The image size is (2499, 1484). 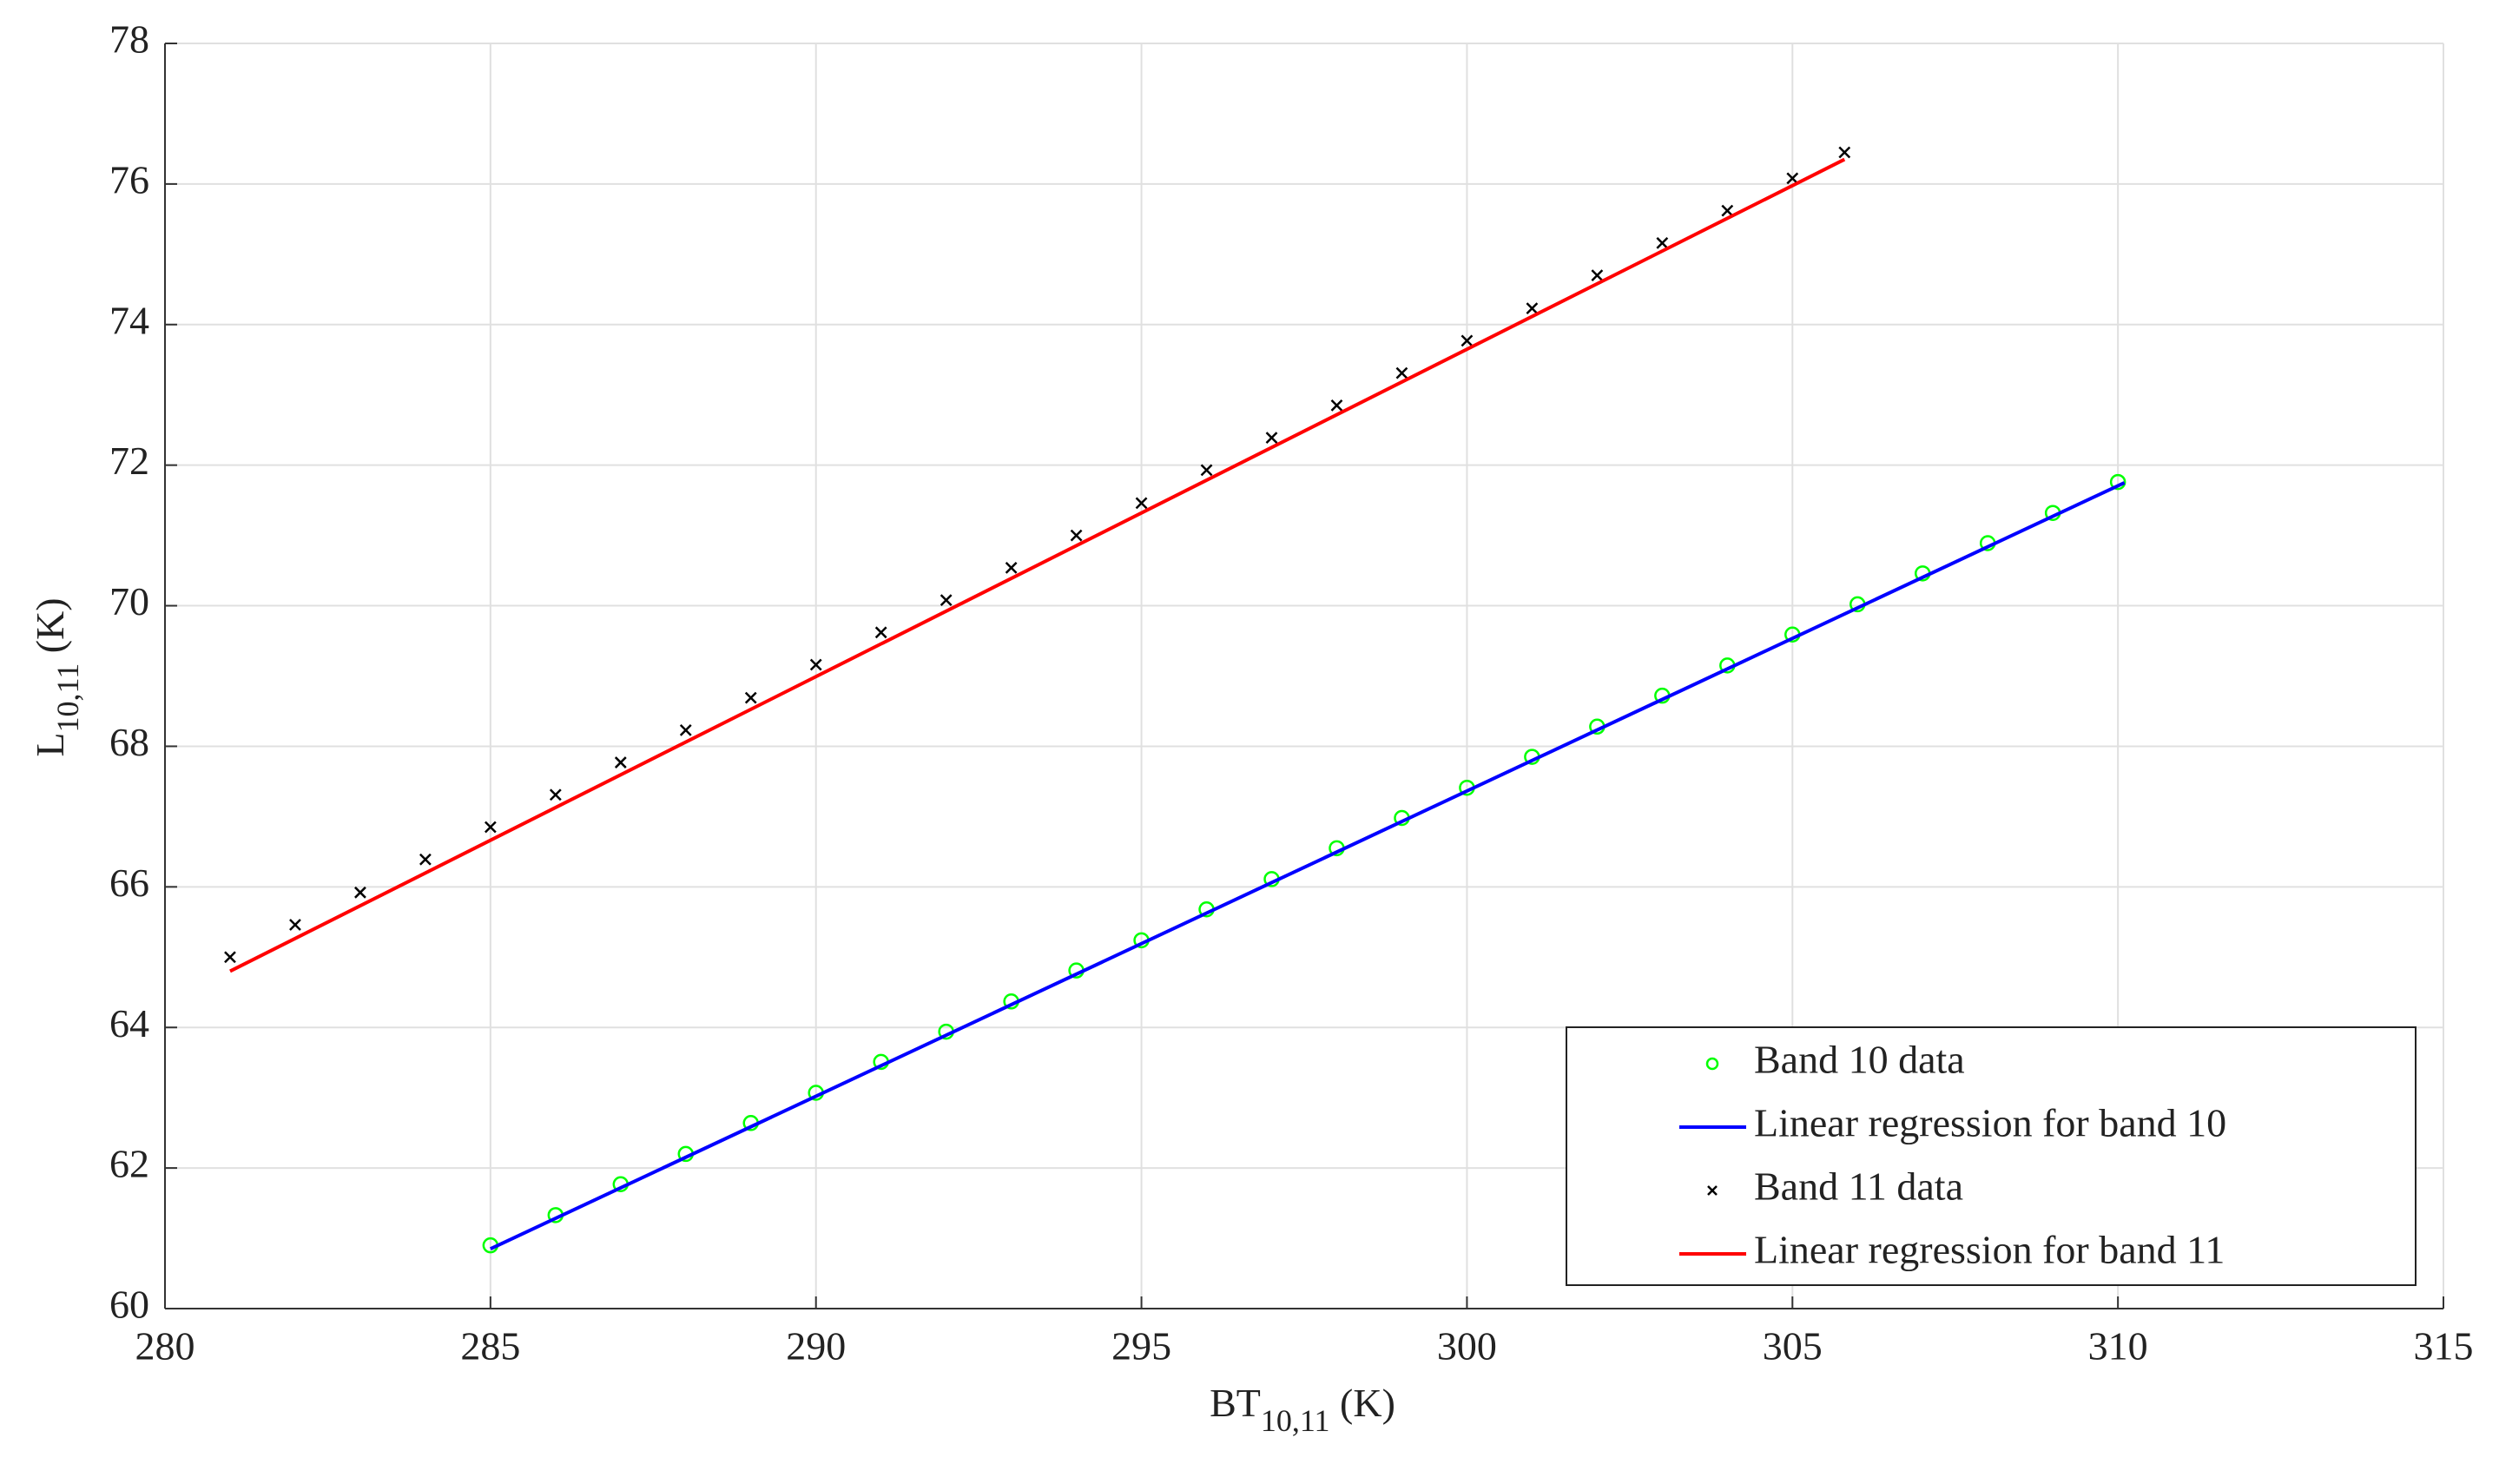 What do you see at coordinates (67, 698) in the screenshot?
I see `y-label-sub: 10,11` at bounding box center [67, 698].